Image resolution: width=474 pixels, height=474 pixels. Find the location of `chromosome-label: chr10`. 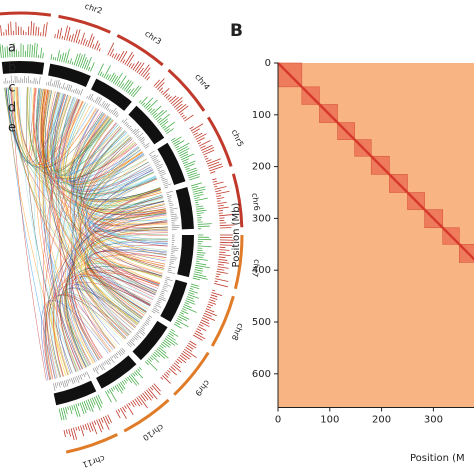

chromosome-label: chr10 is located at coordinates (153, 432).